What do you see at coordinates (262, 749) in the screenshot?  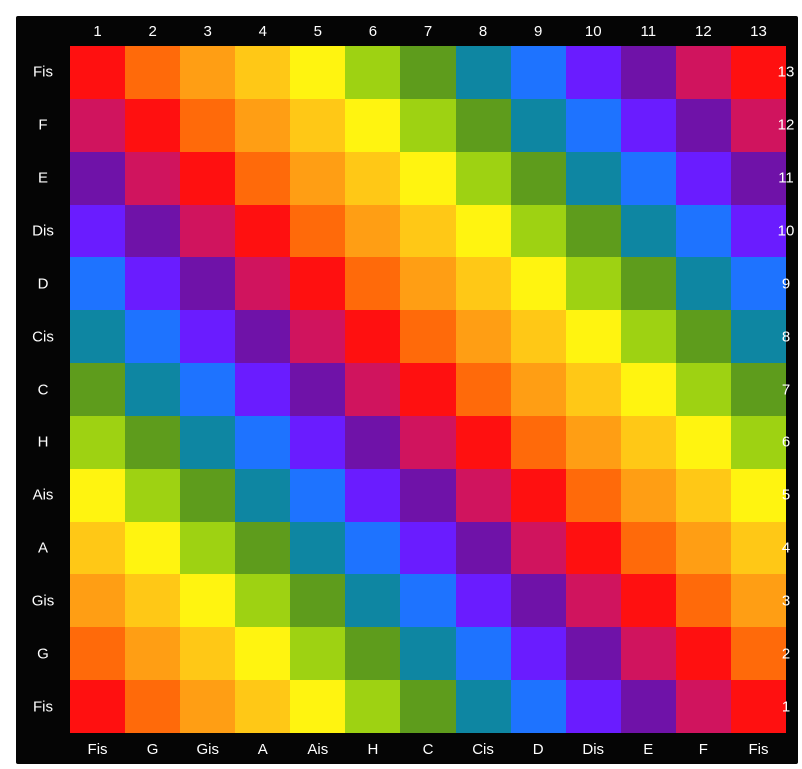 I see `column-note-label: A` at bounding box center [262, 749].